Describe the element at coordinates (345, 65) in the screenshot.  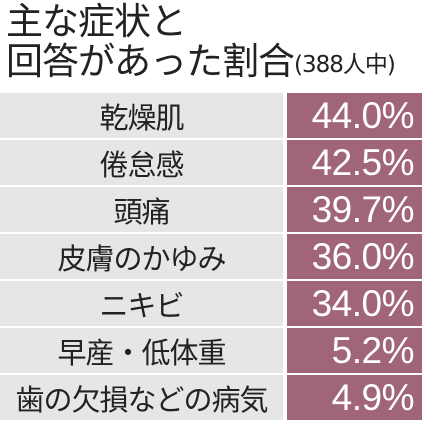
I see `chart-title-note: (388人中)` at that location.